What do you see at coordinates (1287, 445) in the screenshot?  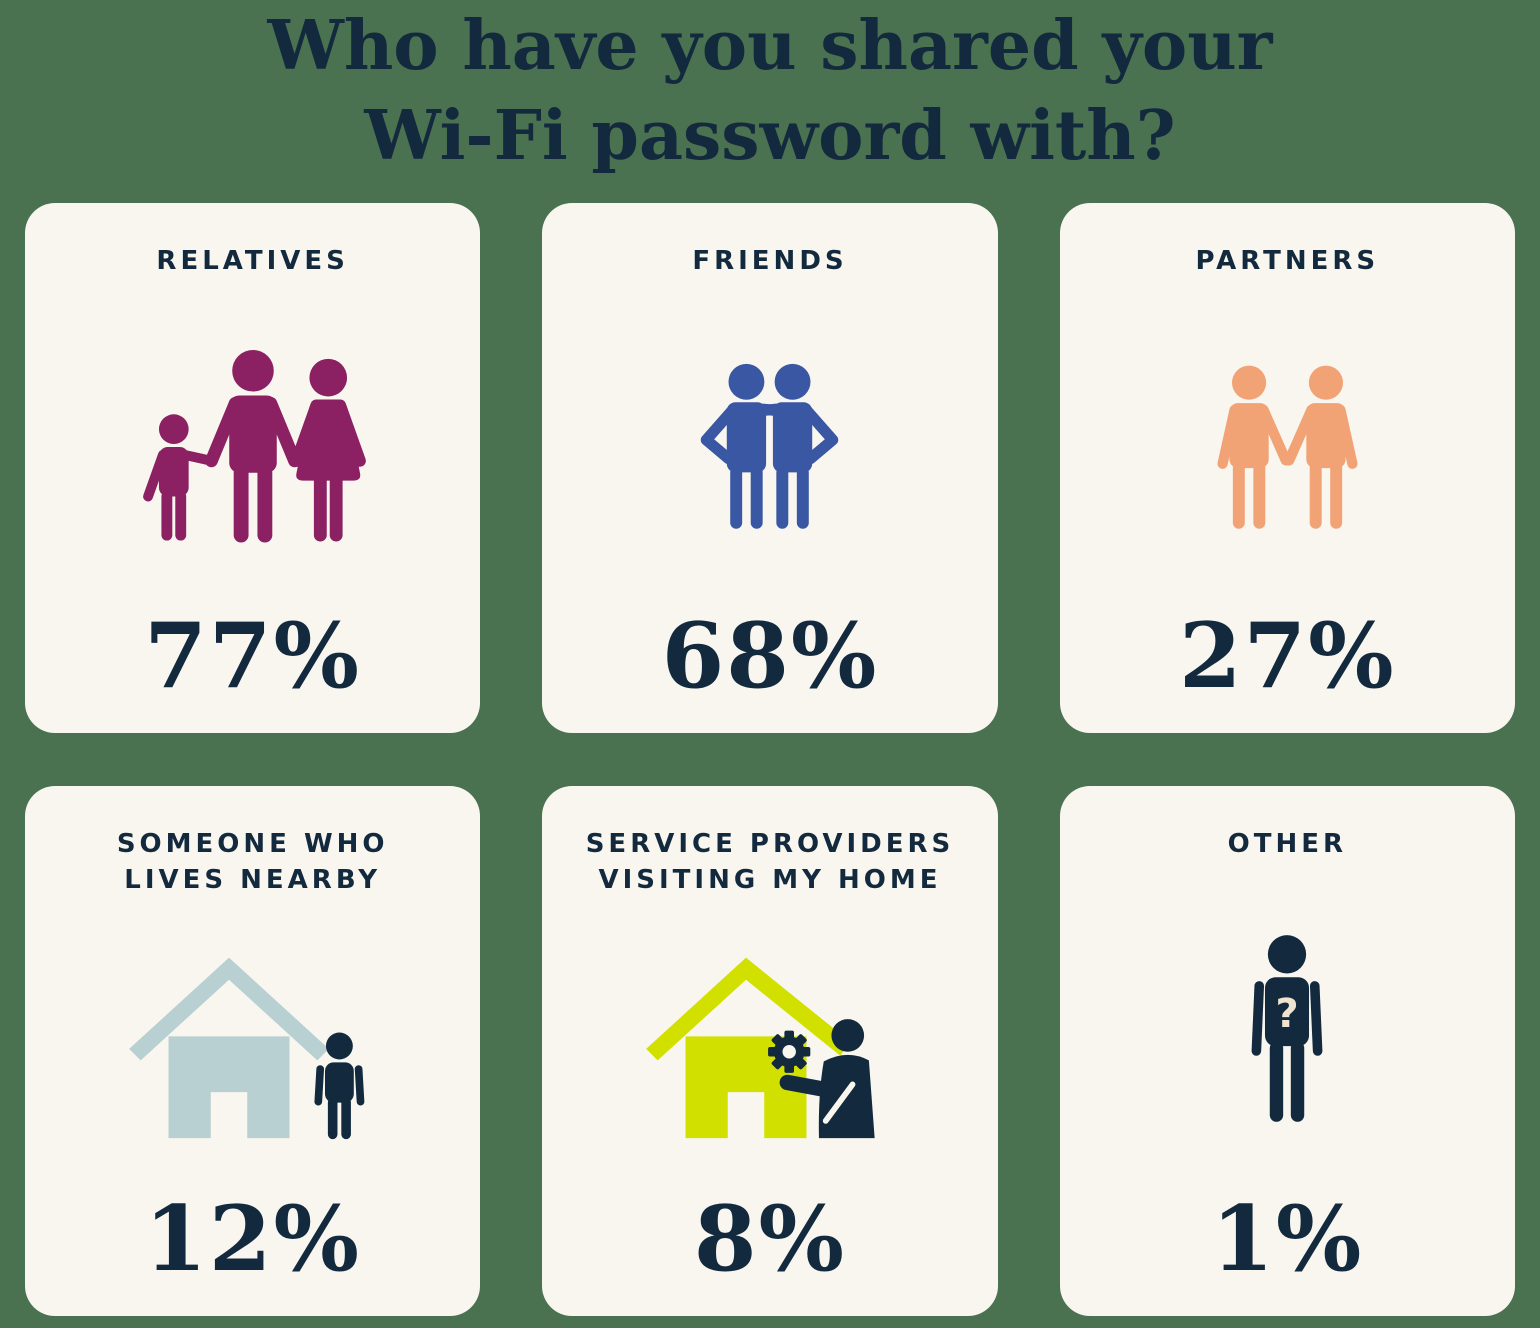 I see `partners-icon` at bounding box center [1287, 445].